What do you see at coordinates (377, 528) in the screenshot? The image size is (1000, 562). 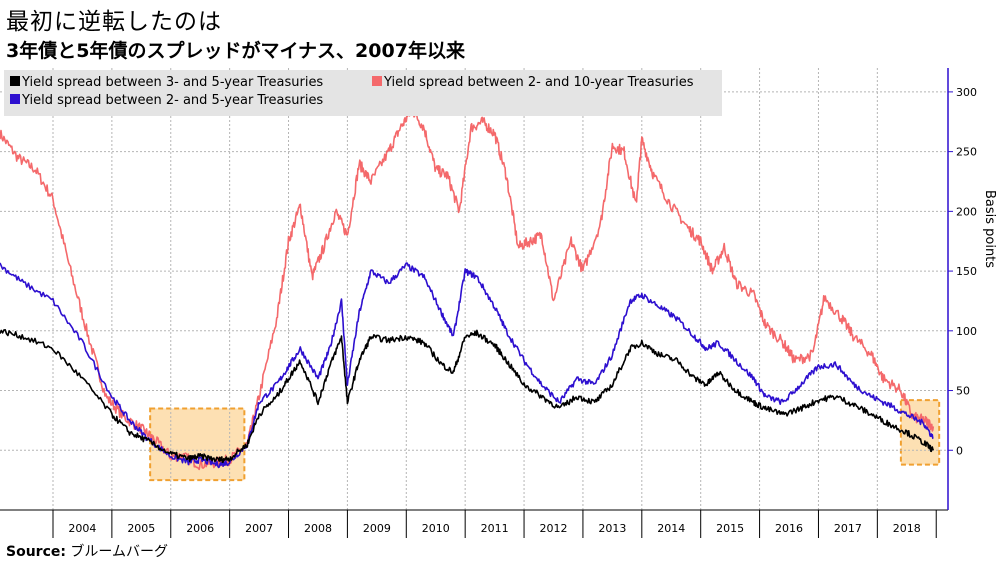 I see `x-tick-label-2009: 2009` at bounding box center [377, 528].